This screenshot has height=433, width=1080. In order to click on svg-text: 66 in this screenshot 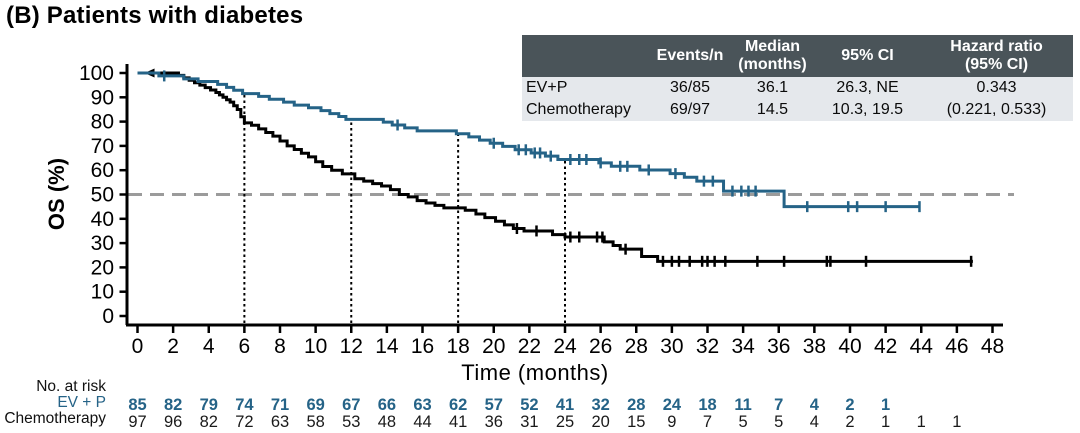, I will do `click(387, 405)`.